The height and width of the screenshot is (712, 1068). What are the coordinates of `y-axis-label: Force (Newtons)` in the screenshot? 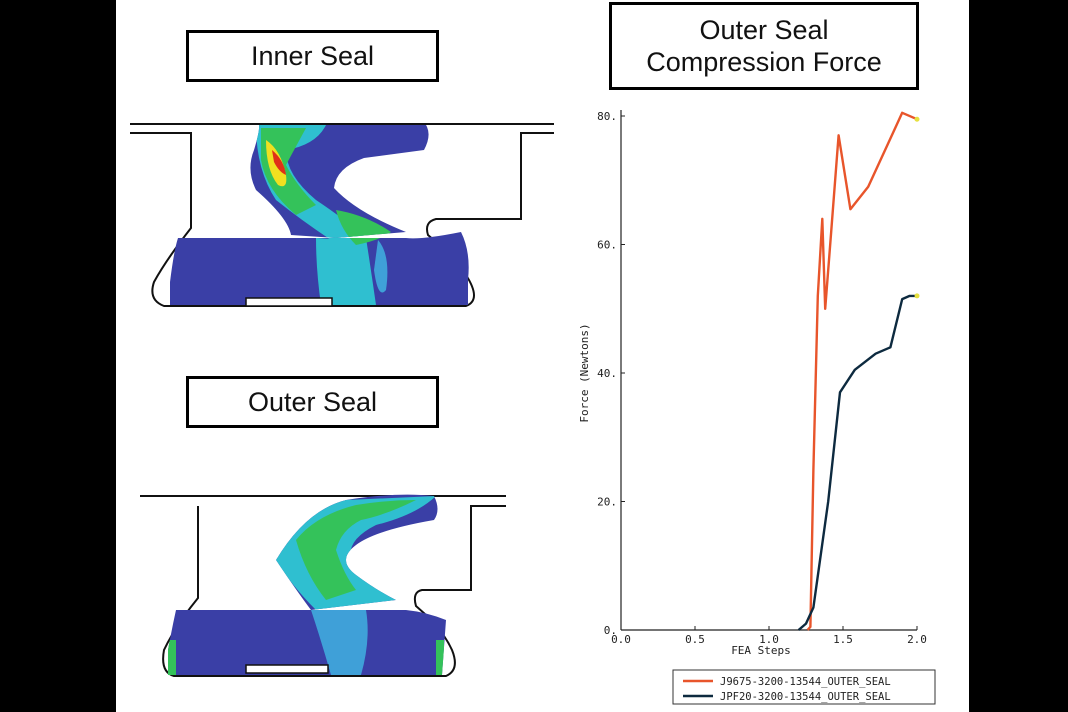 It's located at (584, 372).